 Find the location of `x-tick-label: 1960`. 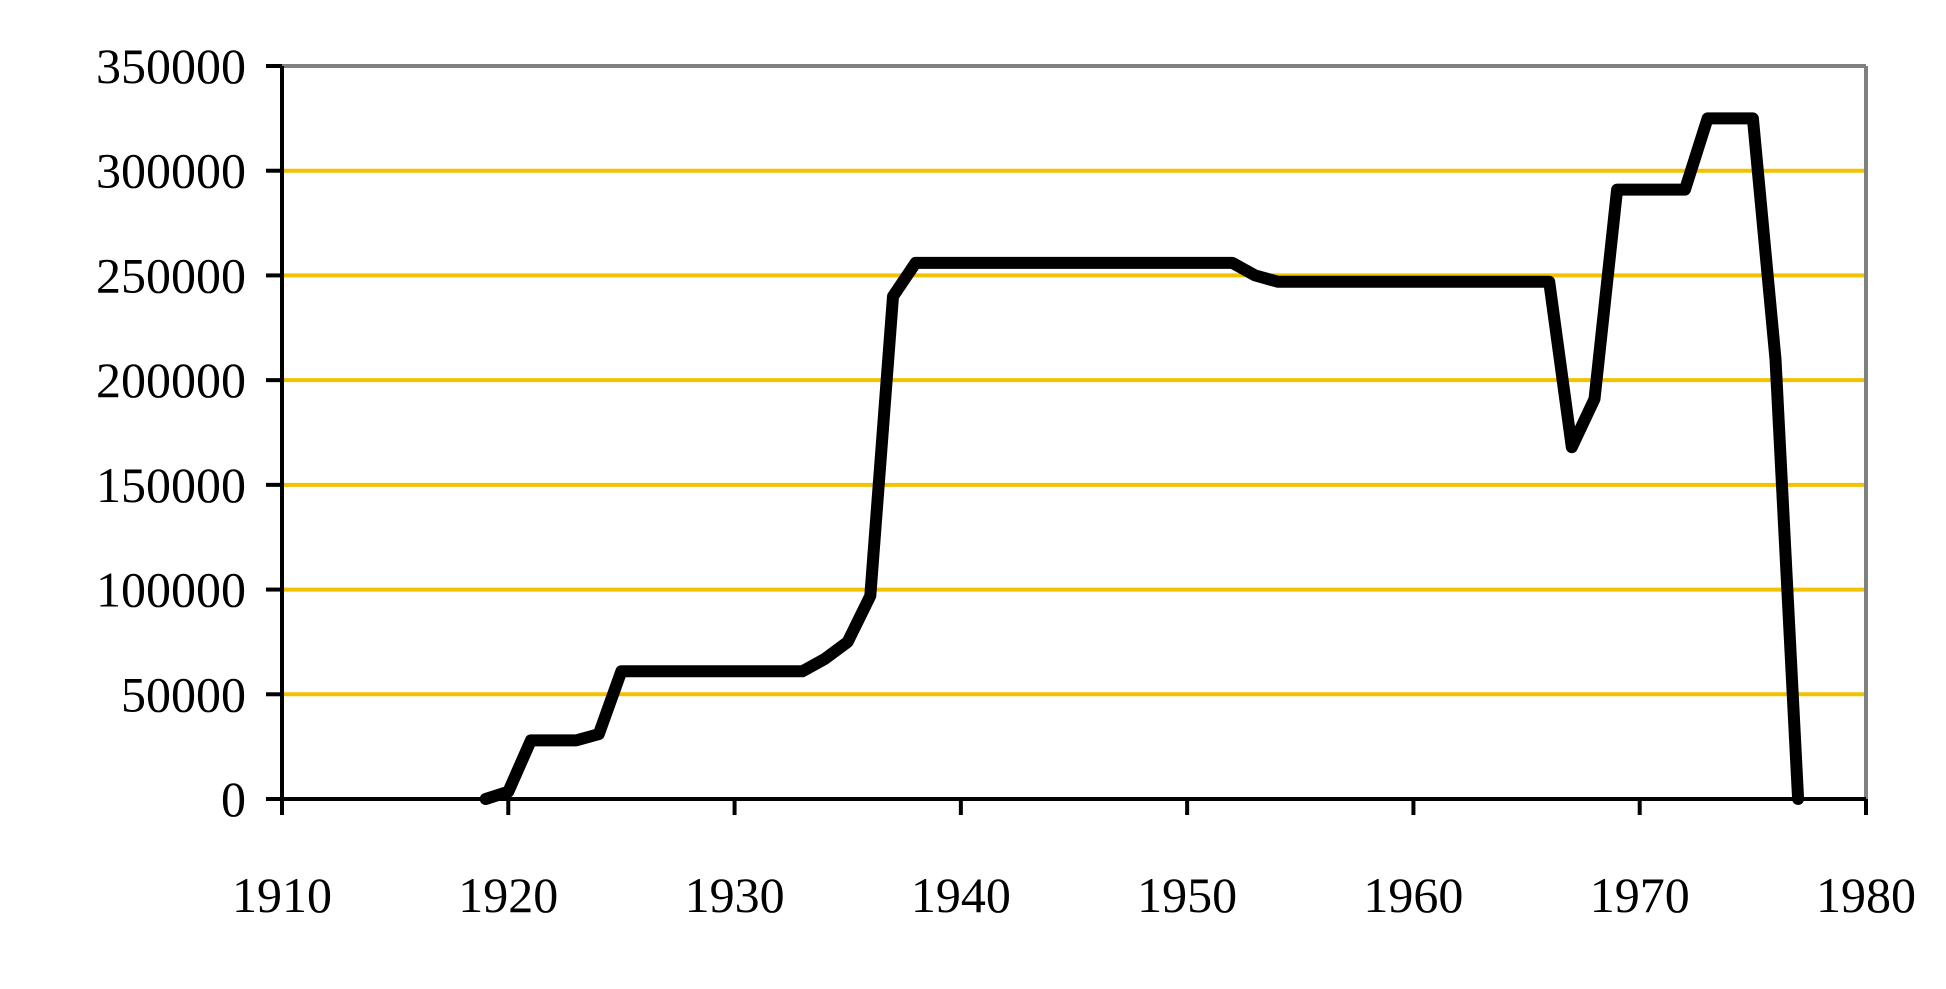

x-tick-label: 1960 is located at coordinates (1413, 895).